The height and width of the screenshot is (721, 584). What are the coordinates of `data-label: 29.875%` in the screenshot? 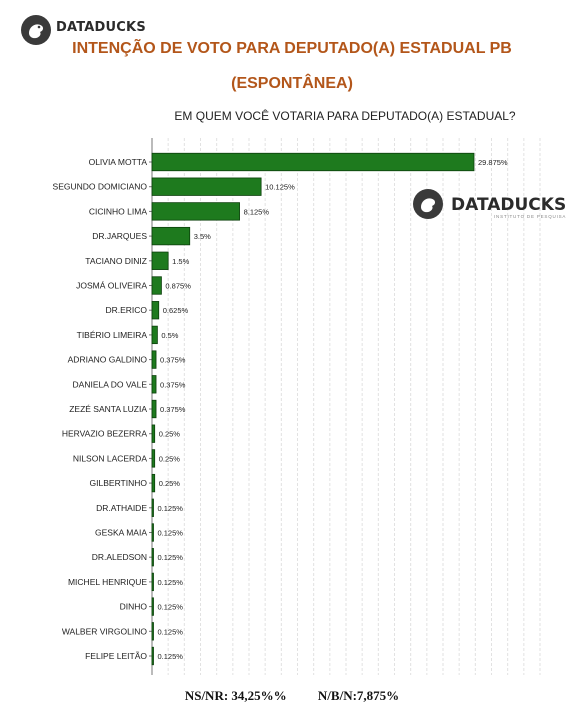 It's located at (493, 162).